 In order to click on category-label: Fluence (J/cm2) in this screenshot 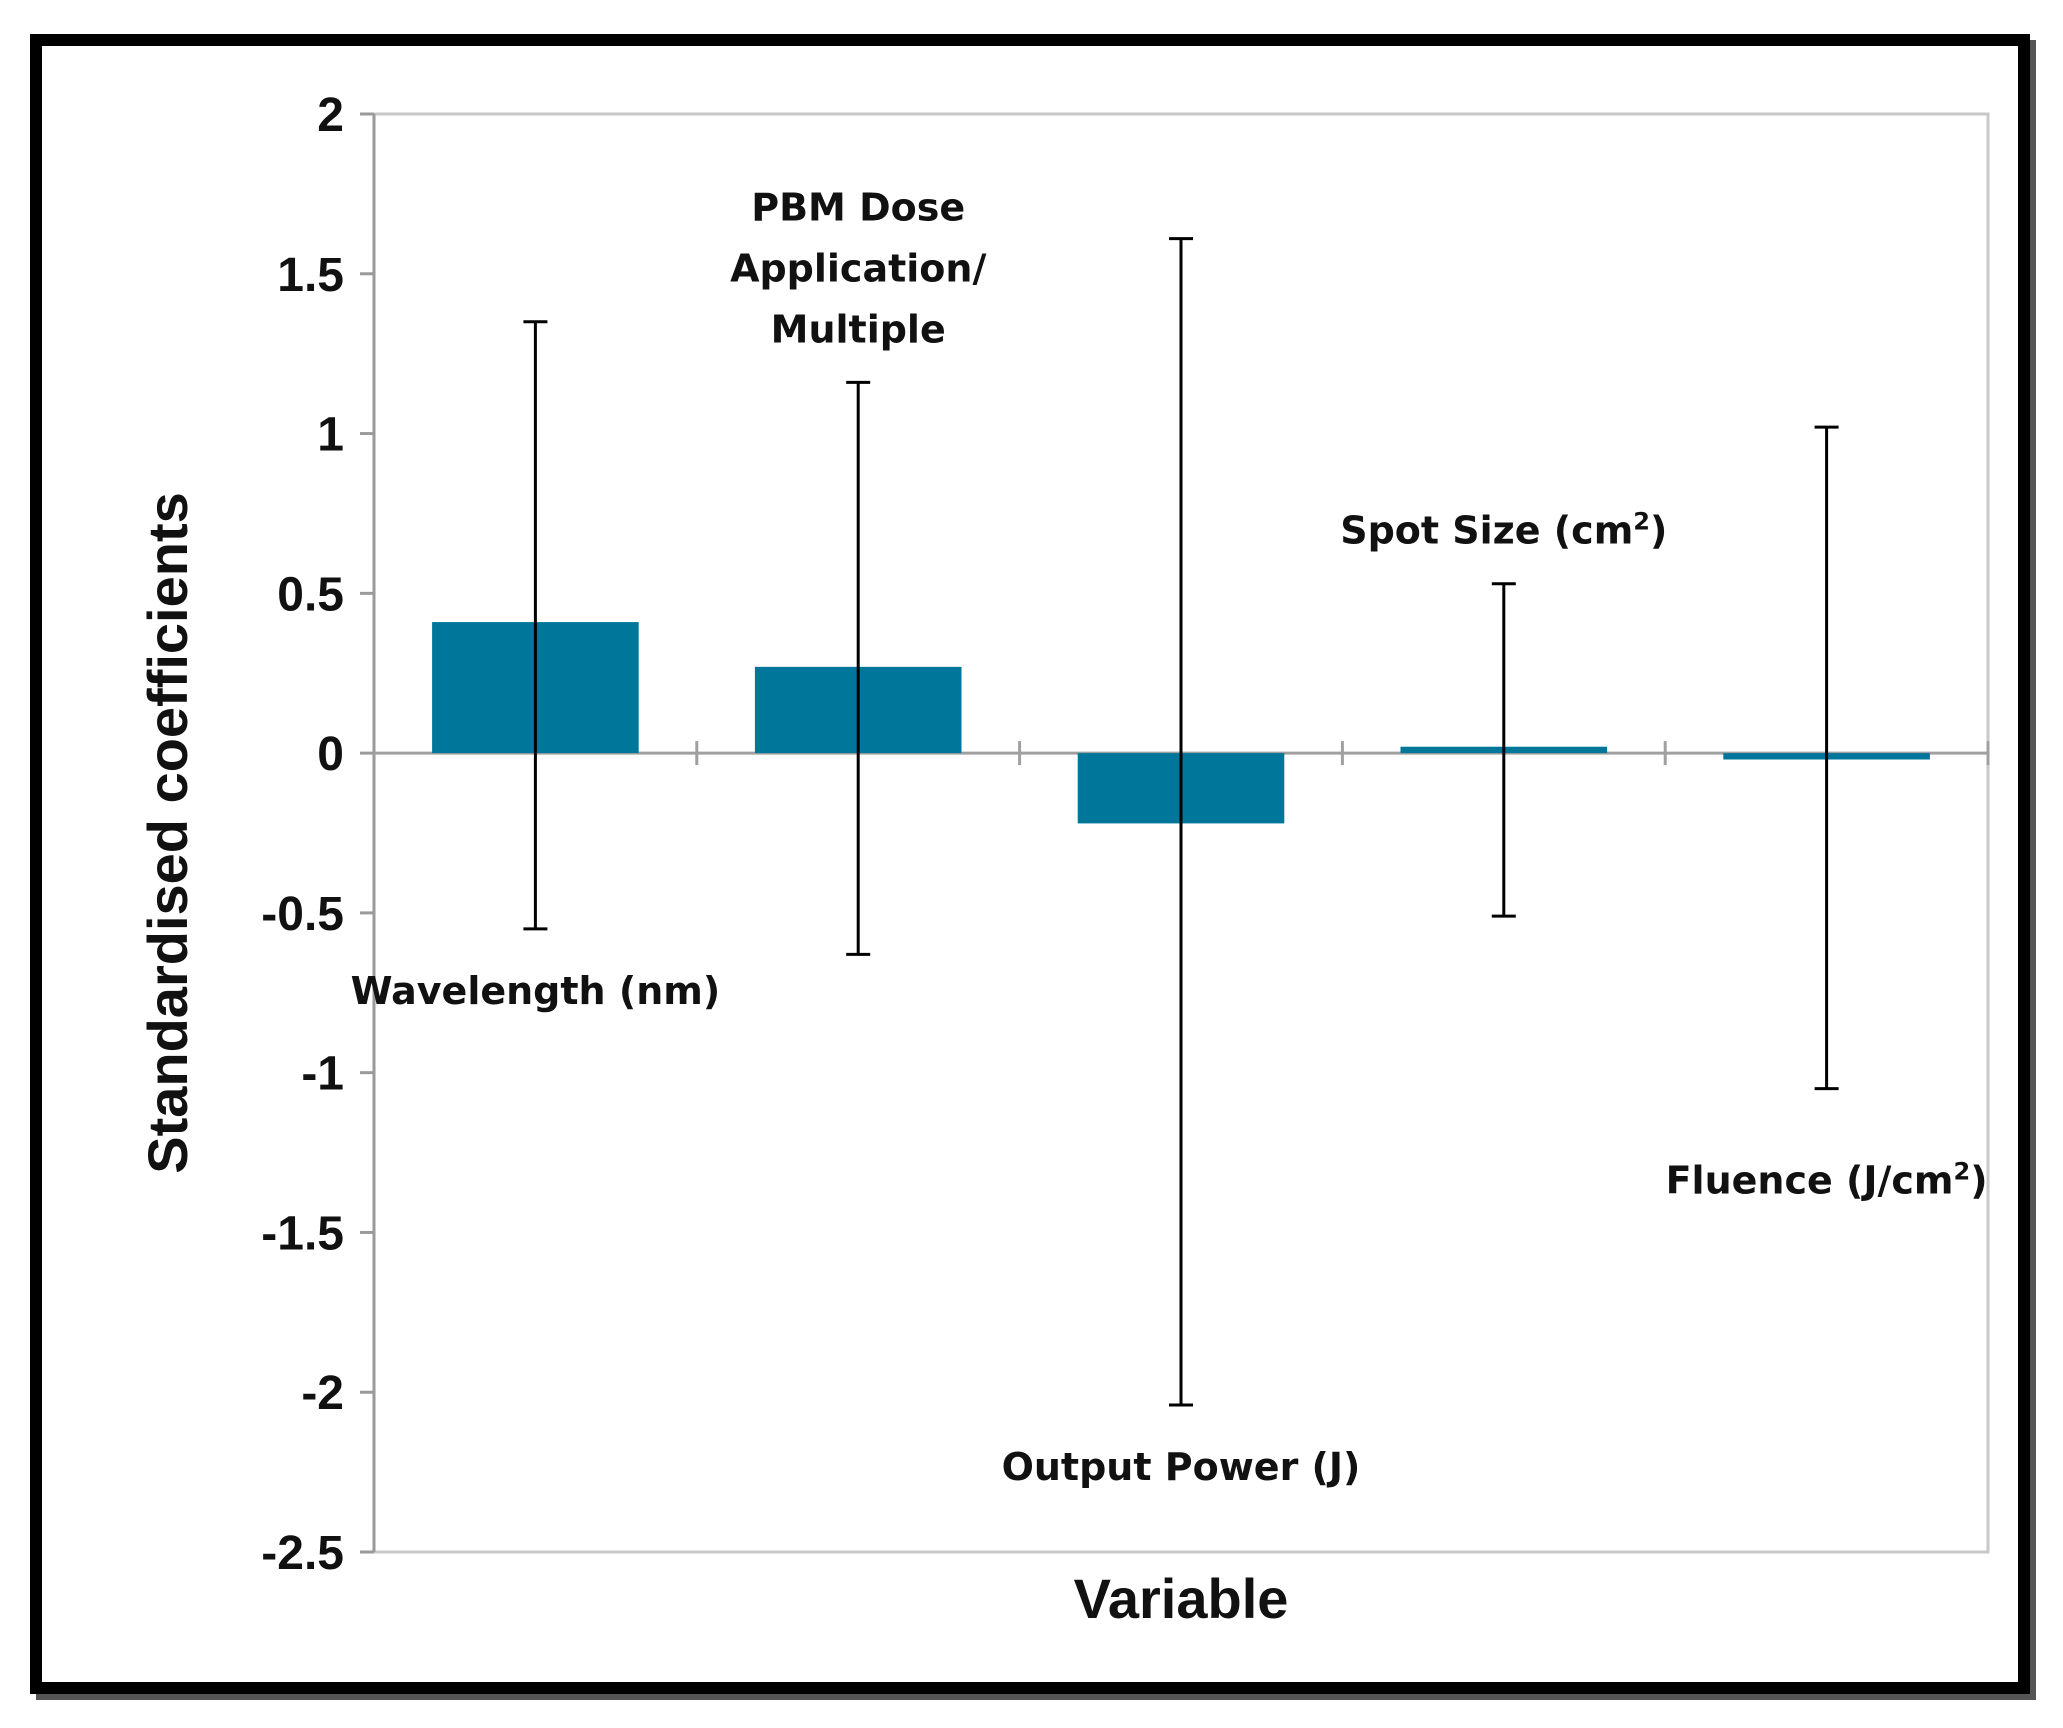, I will do `click(1827, 1180)`.